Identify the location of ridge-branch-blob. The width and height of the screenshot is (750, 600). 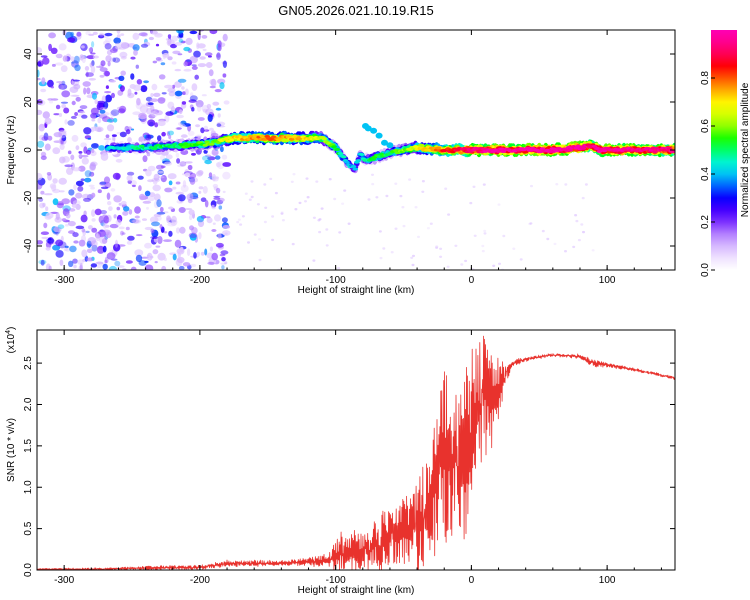
(379, 135).